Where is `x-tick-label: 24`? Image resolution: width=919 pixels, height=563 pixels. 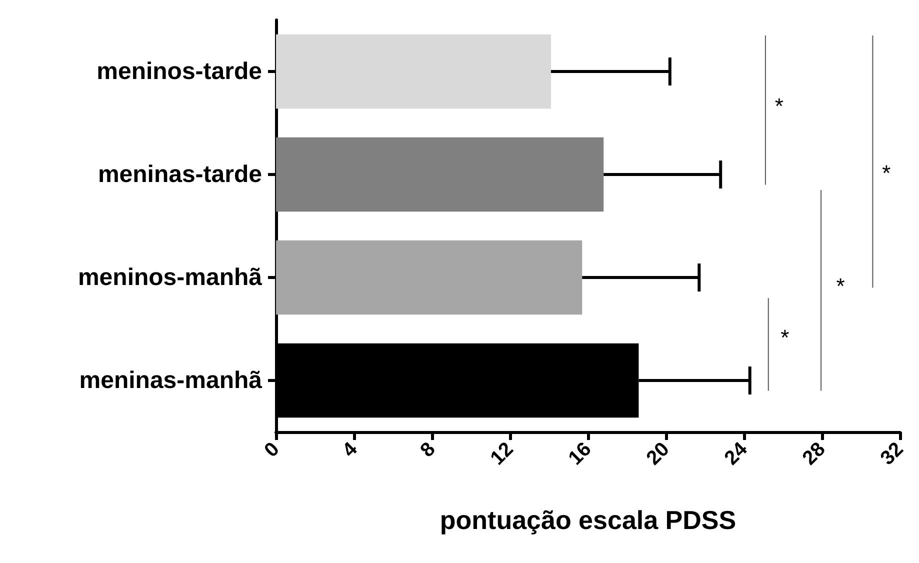
x-tick-label: 24 is located at coordinates (736, 454).